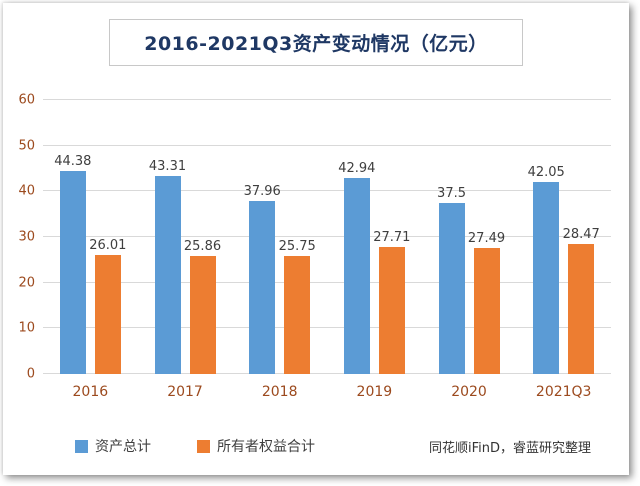  Describe the element at coordinates (123, 447) in the screenshot. I see `legend-label-total-assets: 资产总计` at that location.